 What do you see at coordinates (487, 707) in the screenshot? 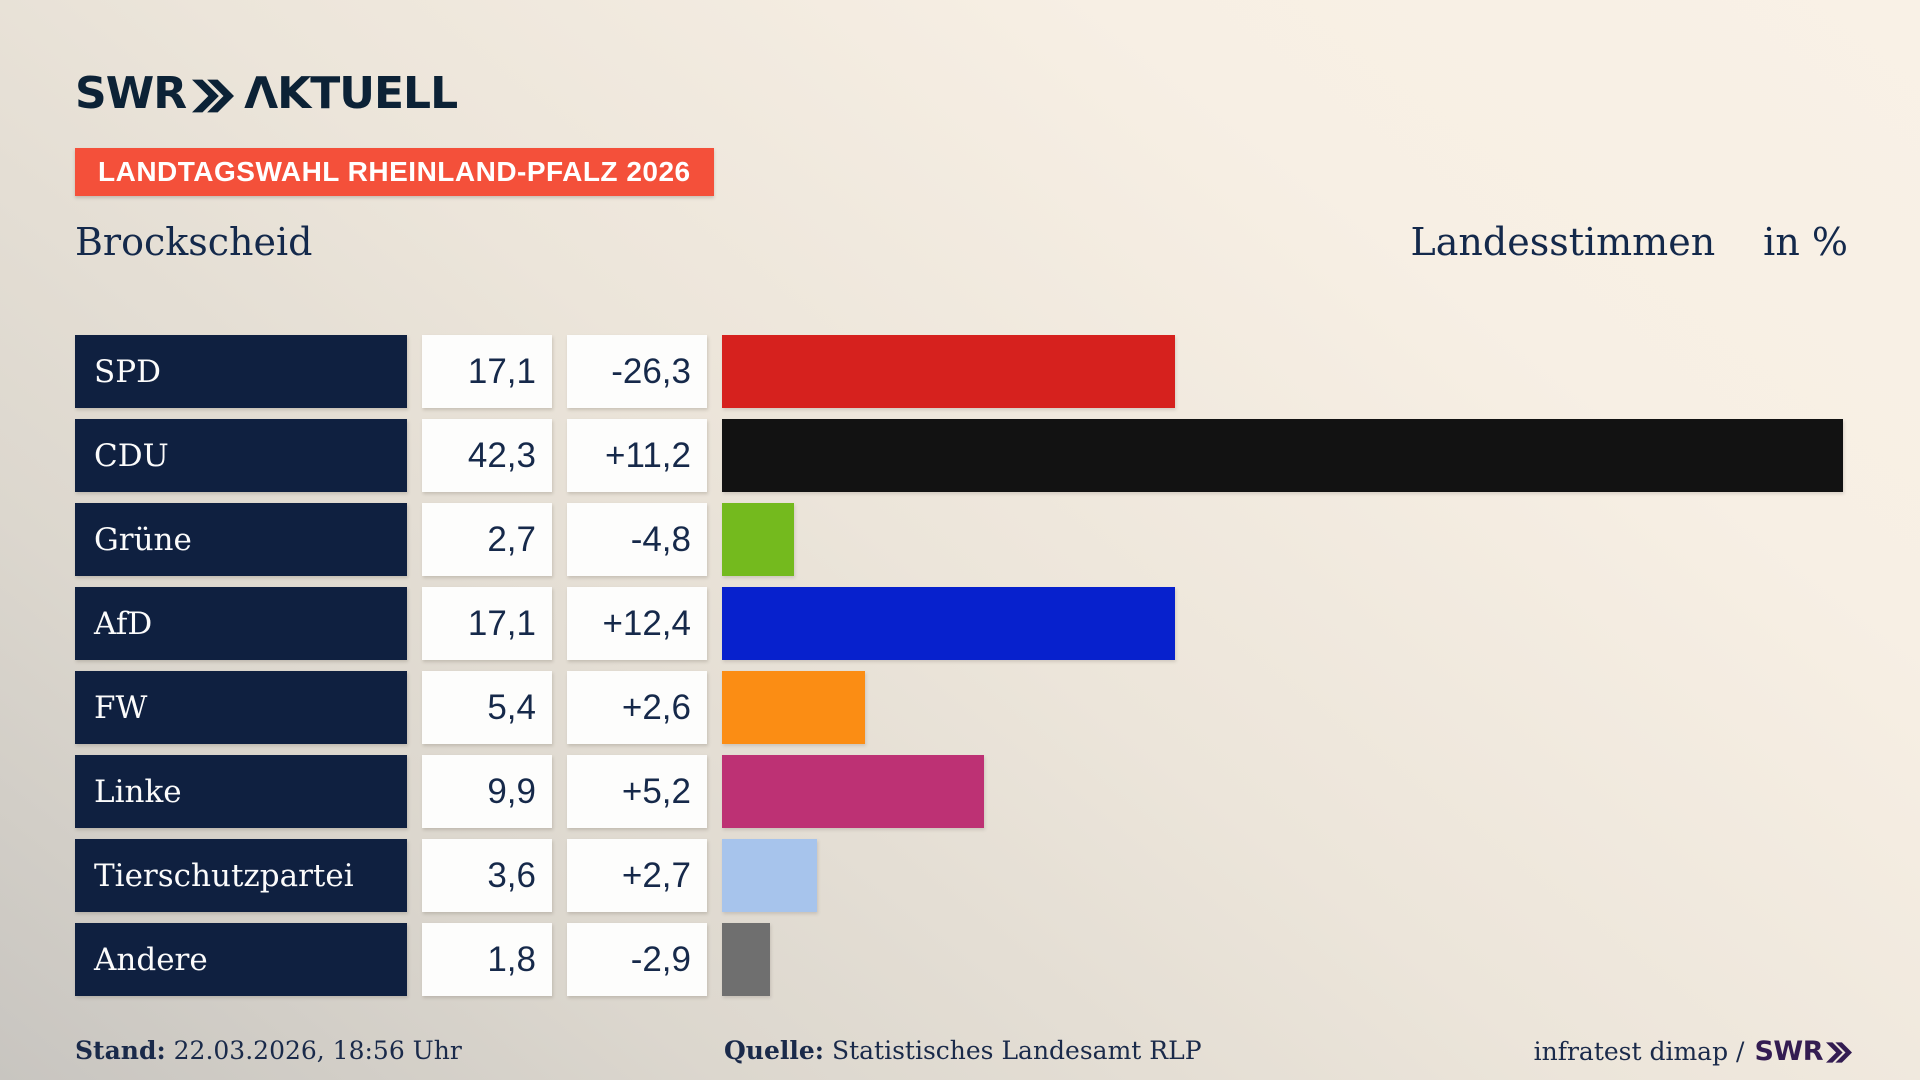
I see `party-value: 5,4` at bounding box center [487, 707].